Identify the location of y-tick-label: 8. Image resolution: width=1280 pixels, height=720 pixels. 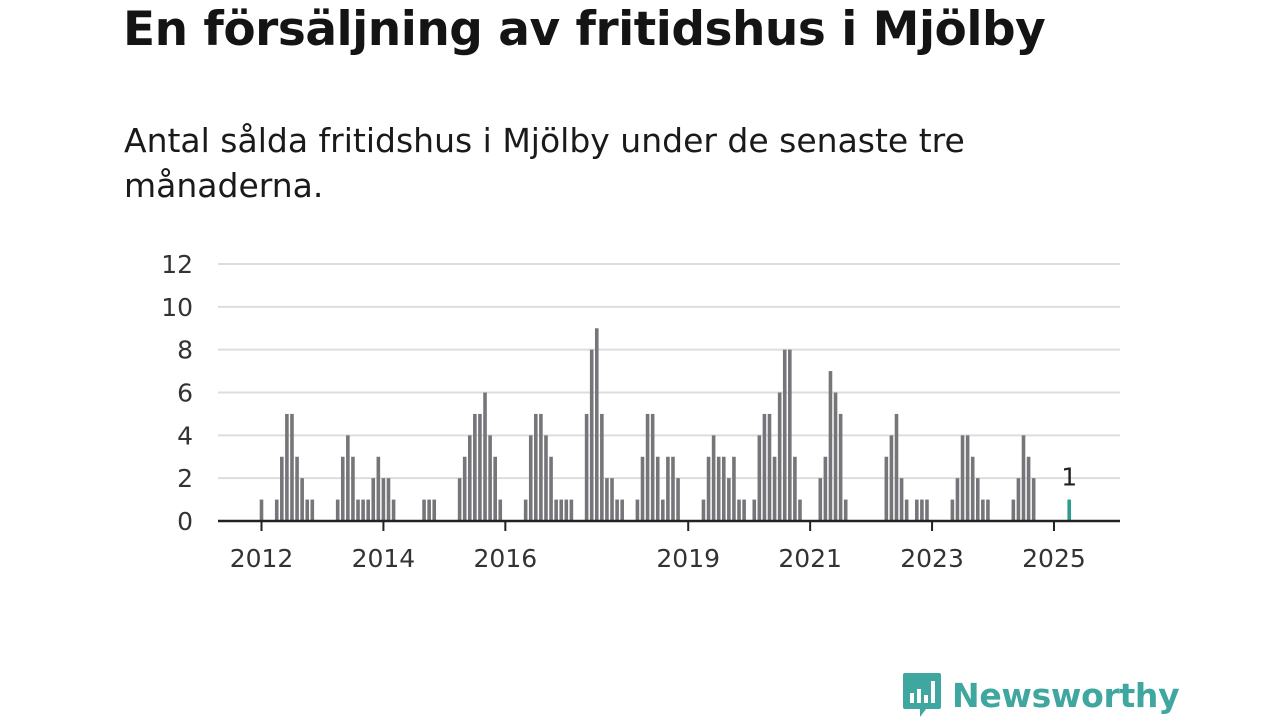
(185, 350).